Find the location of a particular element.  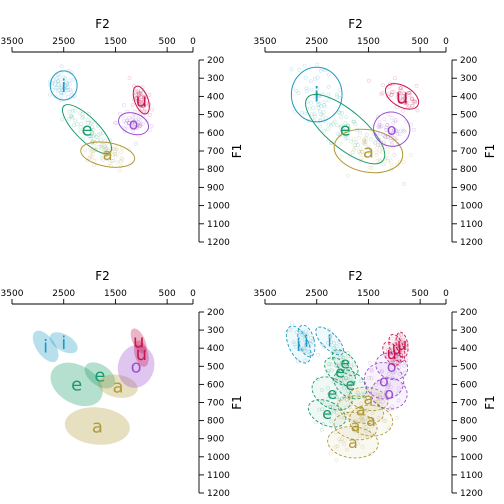

y-tick-label: 900 is located at coordinates (215, 440).